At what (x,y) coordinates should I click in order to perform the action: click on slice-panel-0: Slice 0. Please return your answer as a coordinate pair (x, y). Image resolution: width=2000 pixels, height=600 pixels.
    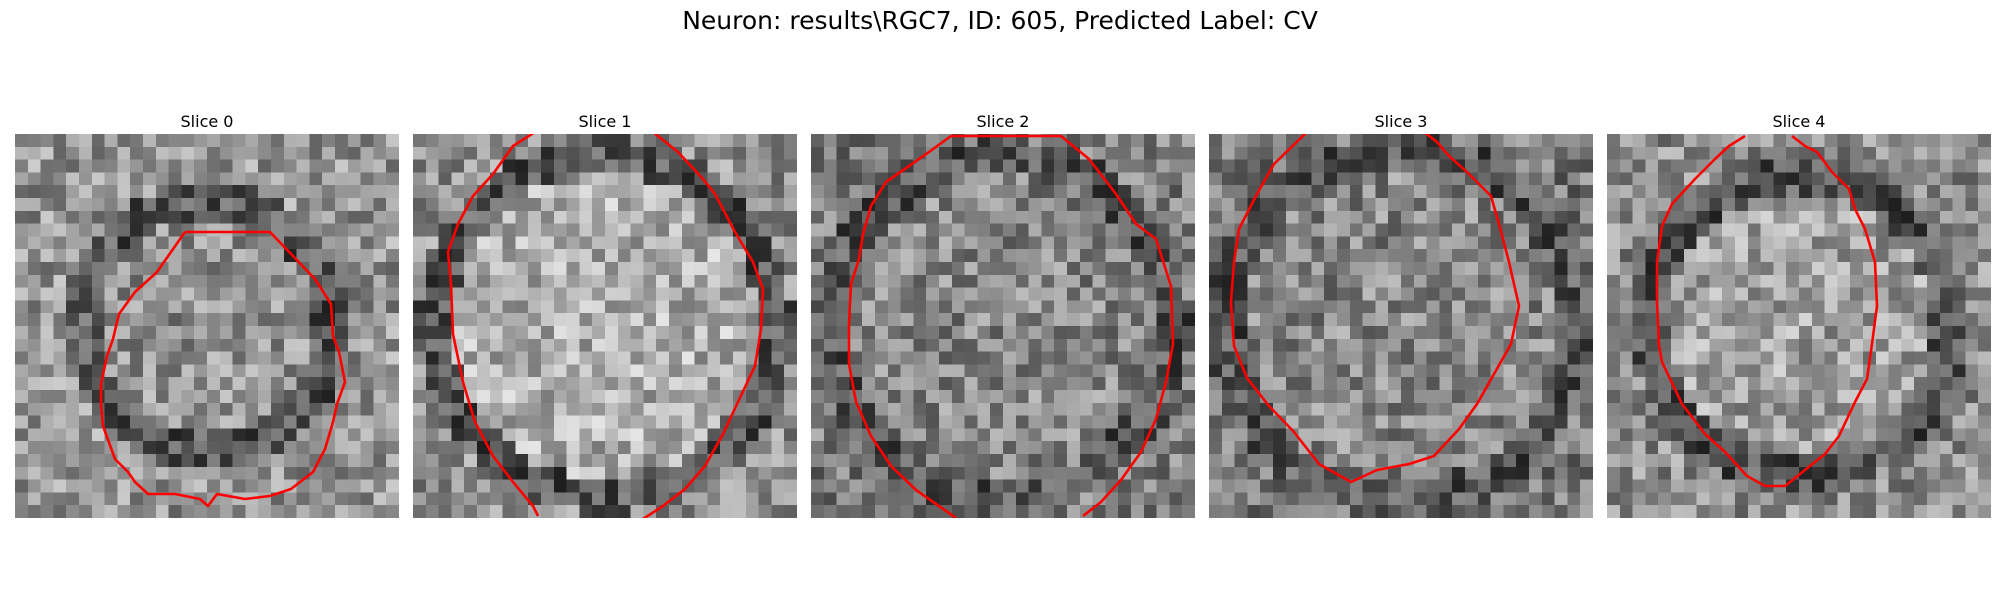
    Looking at the image, I should click on (207, 315).